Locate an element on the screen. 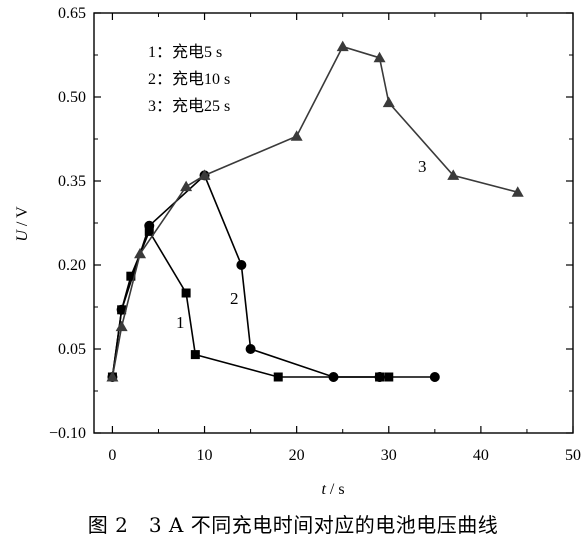 Image resolution: width=586 pixels, height=544 pixels. y-tick-label: 0.35 is located at coordinates (72, 181).